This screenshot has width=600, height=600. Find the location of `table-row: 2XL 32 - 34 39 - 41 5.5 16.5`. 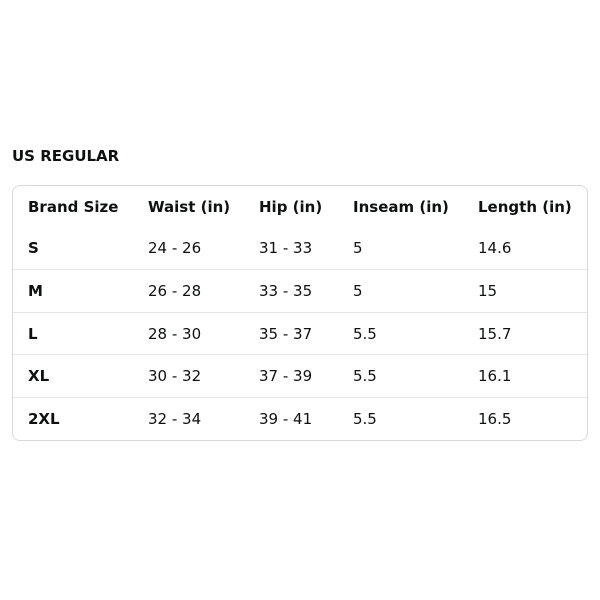

table-row: 2XL 32 - 34 39 - 41 5.5 16.5 is located at coordinates (300, 418).